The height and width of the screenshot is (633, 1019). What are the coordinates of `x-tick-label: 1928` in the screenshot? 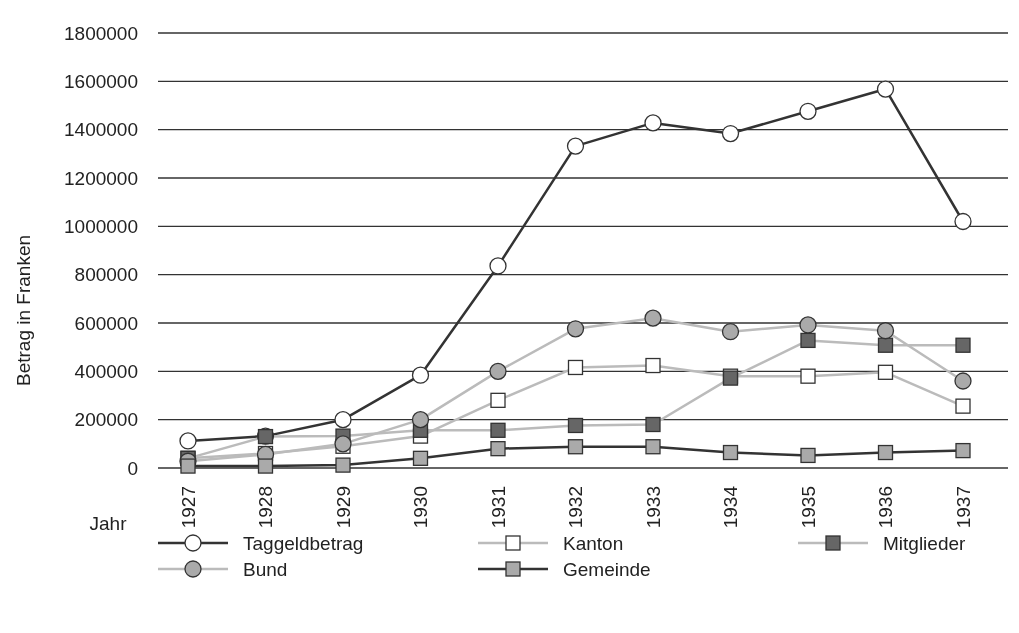 It's located at (266, 507).